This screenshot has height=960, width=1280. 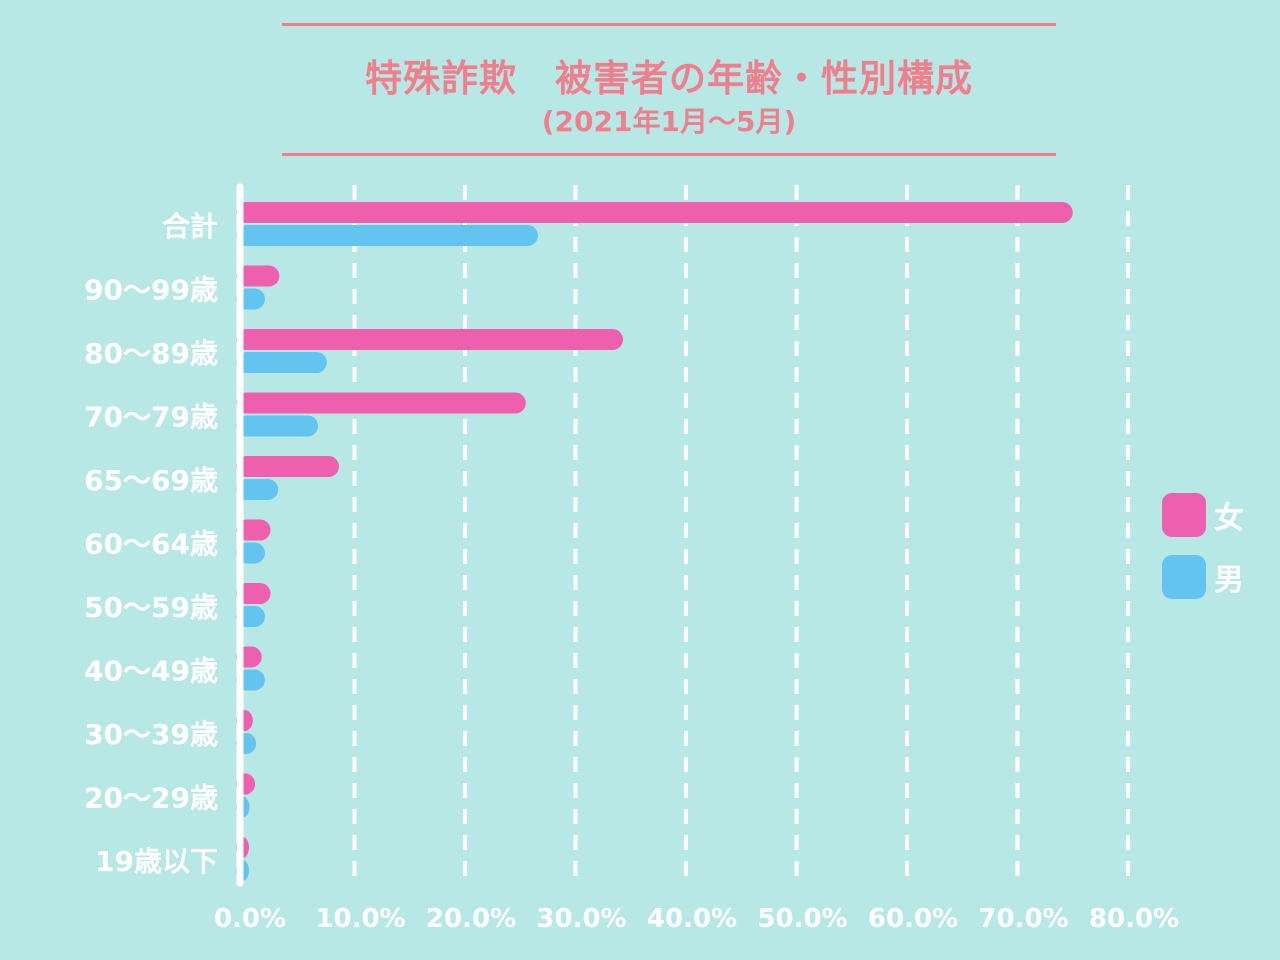 I want to click on title-rule-bottom, so click(x=669, y=154).